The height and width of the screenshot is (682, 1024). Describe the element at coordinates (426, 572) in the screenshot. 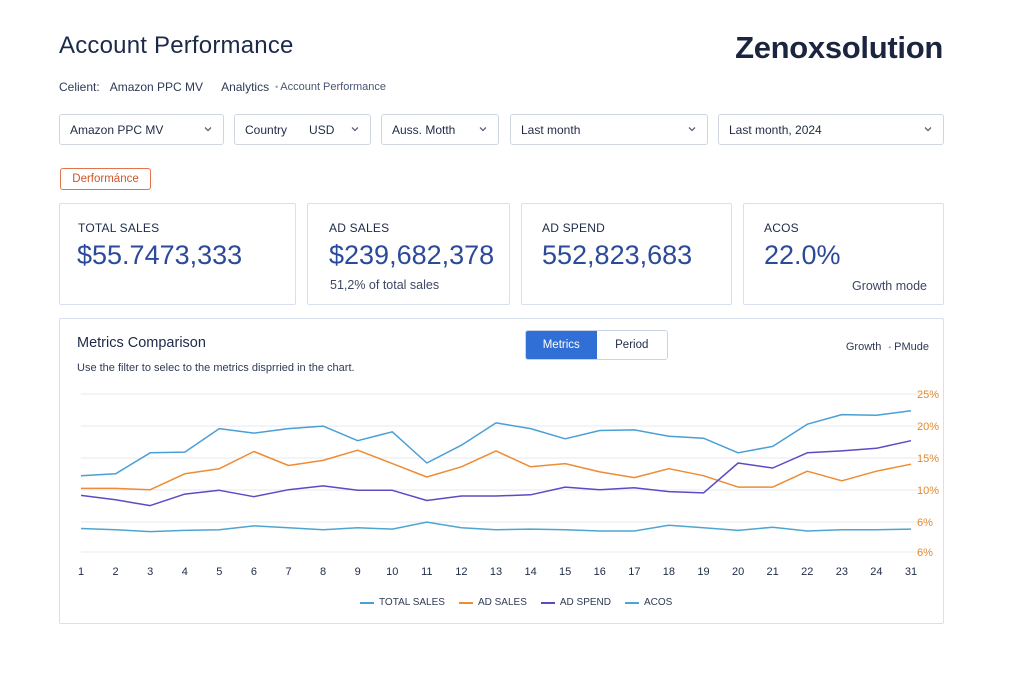

I see `x-tick-label: 11` at that location.